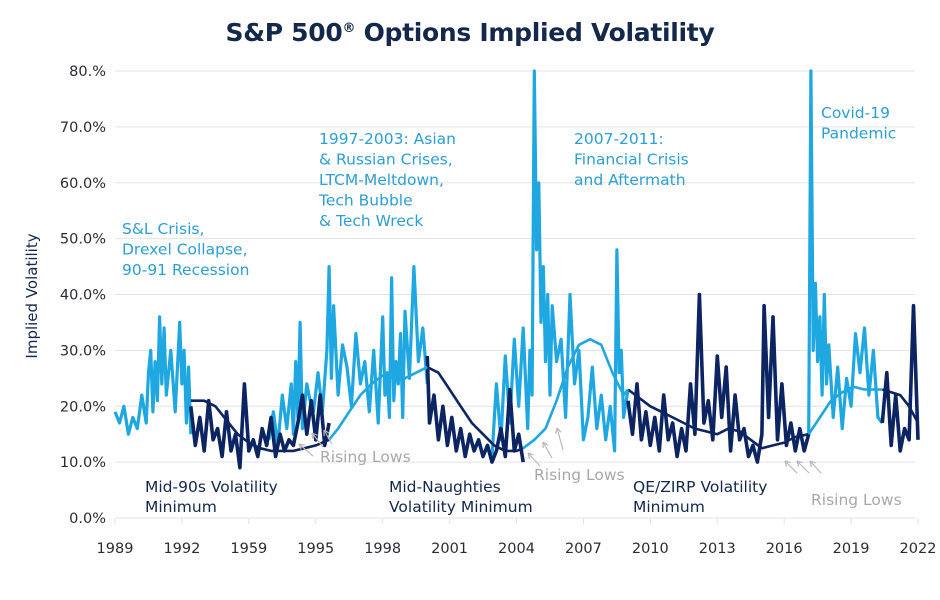 This screenshot has height=600, width=940. What do you see at coordinates (700, 497) in the screenshot?
I see `annotation-qe-zirp-min: QE/ZIRP Volatility Minimum` at bounding box center [700, 497].